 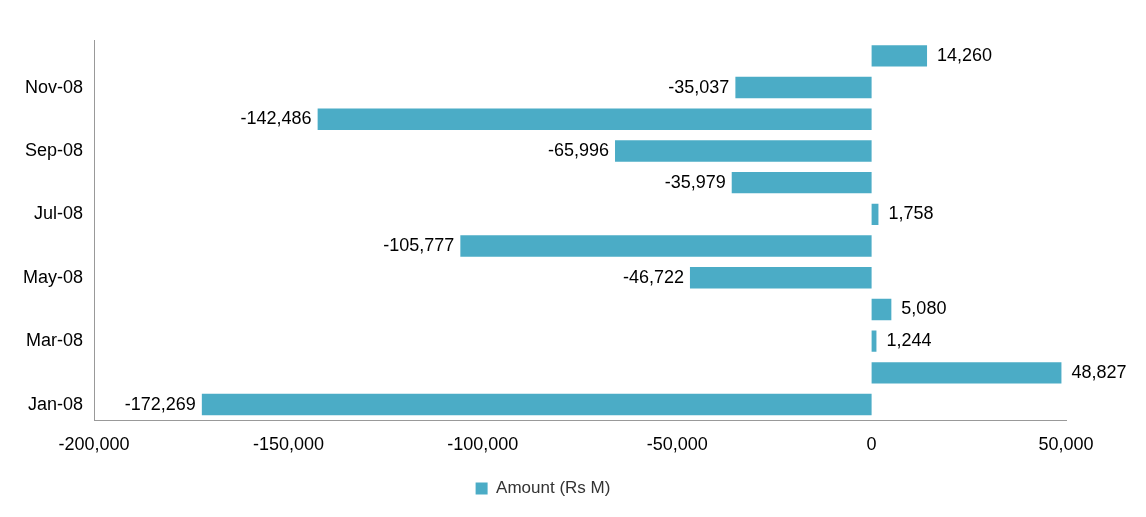 What do you see at coordinates (924, 308) in the screenshot?
I see `data-label: 5,080` at bounding box center [924, 308].